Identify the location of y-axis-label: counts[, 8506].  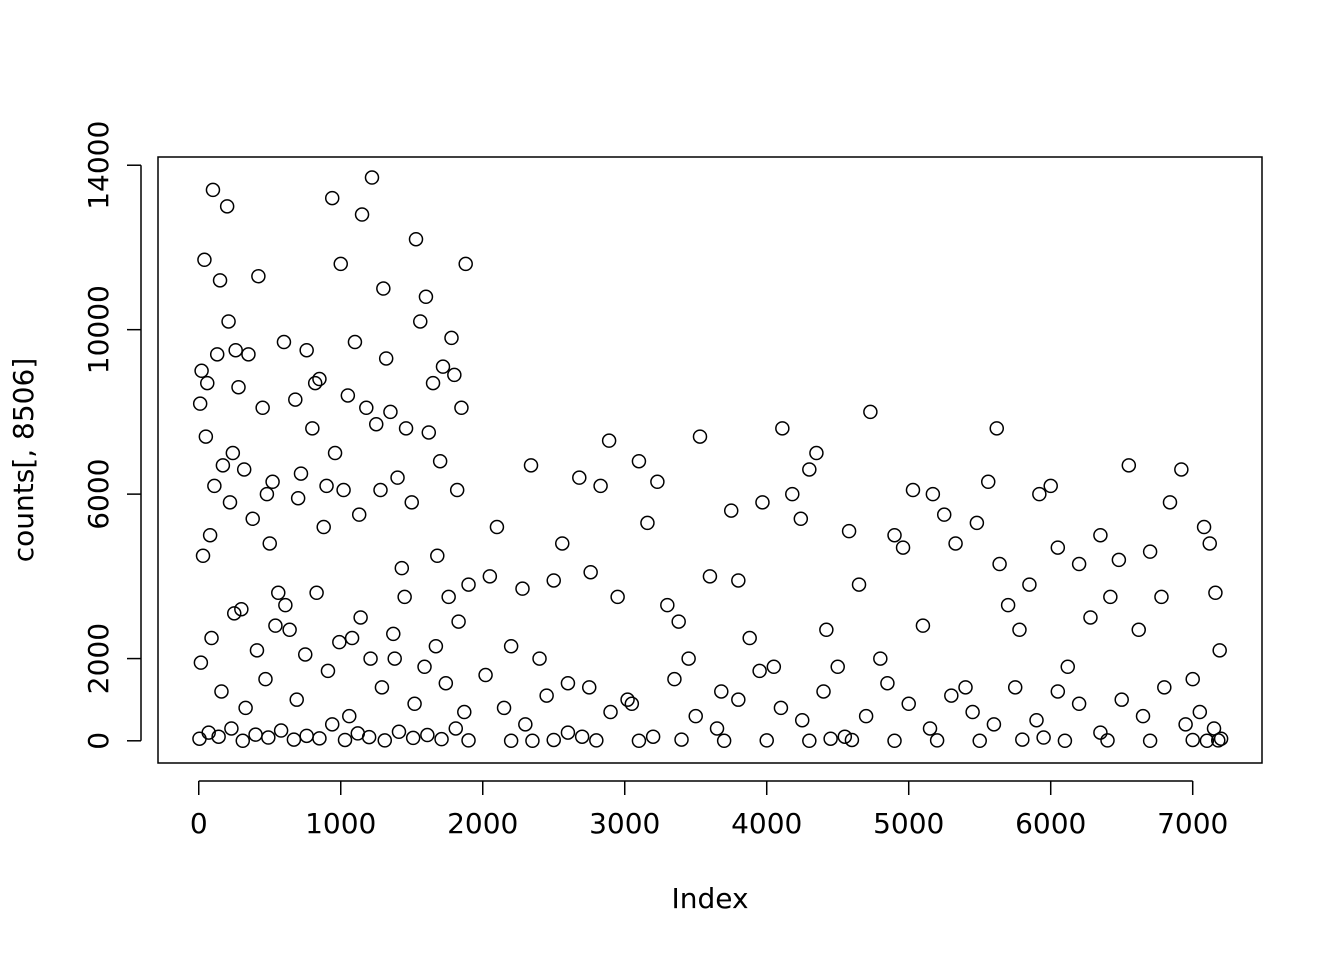
(23, 460).